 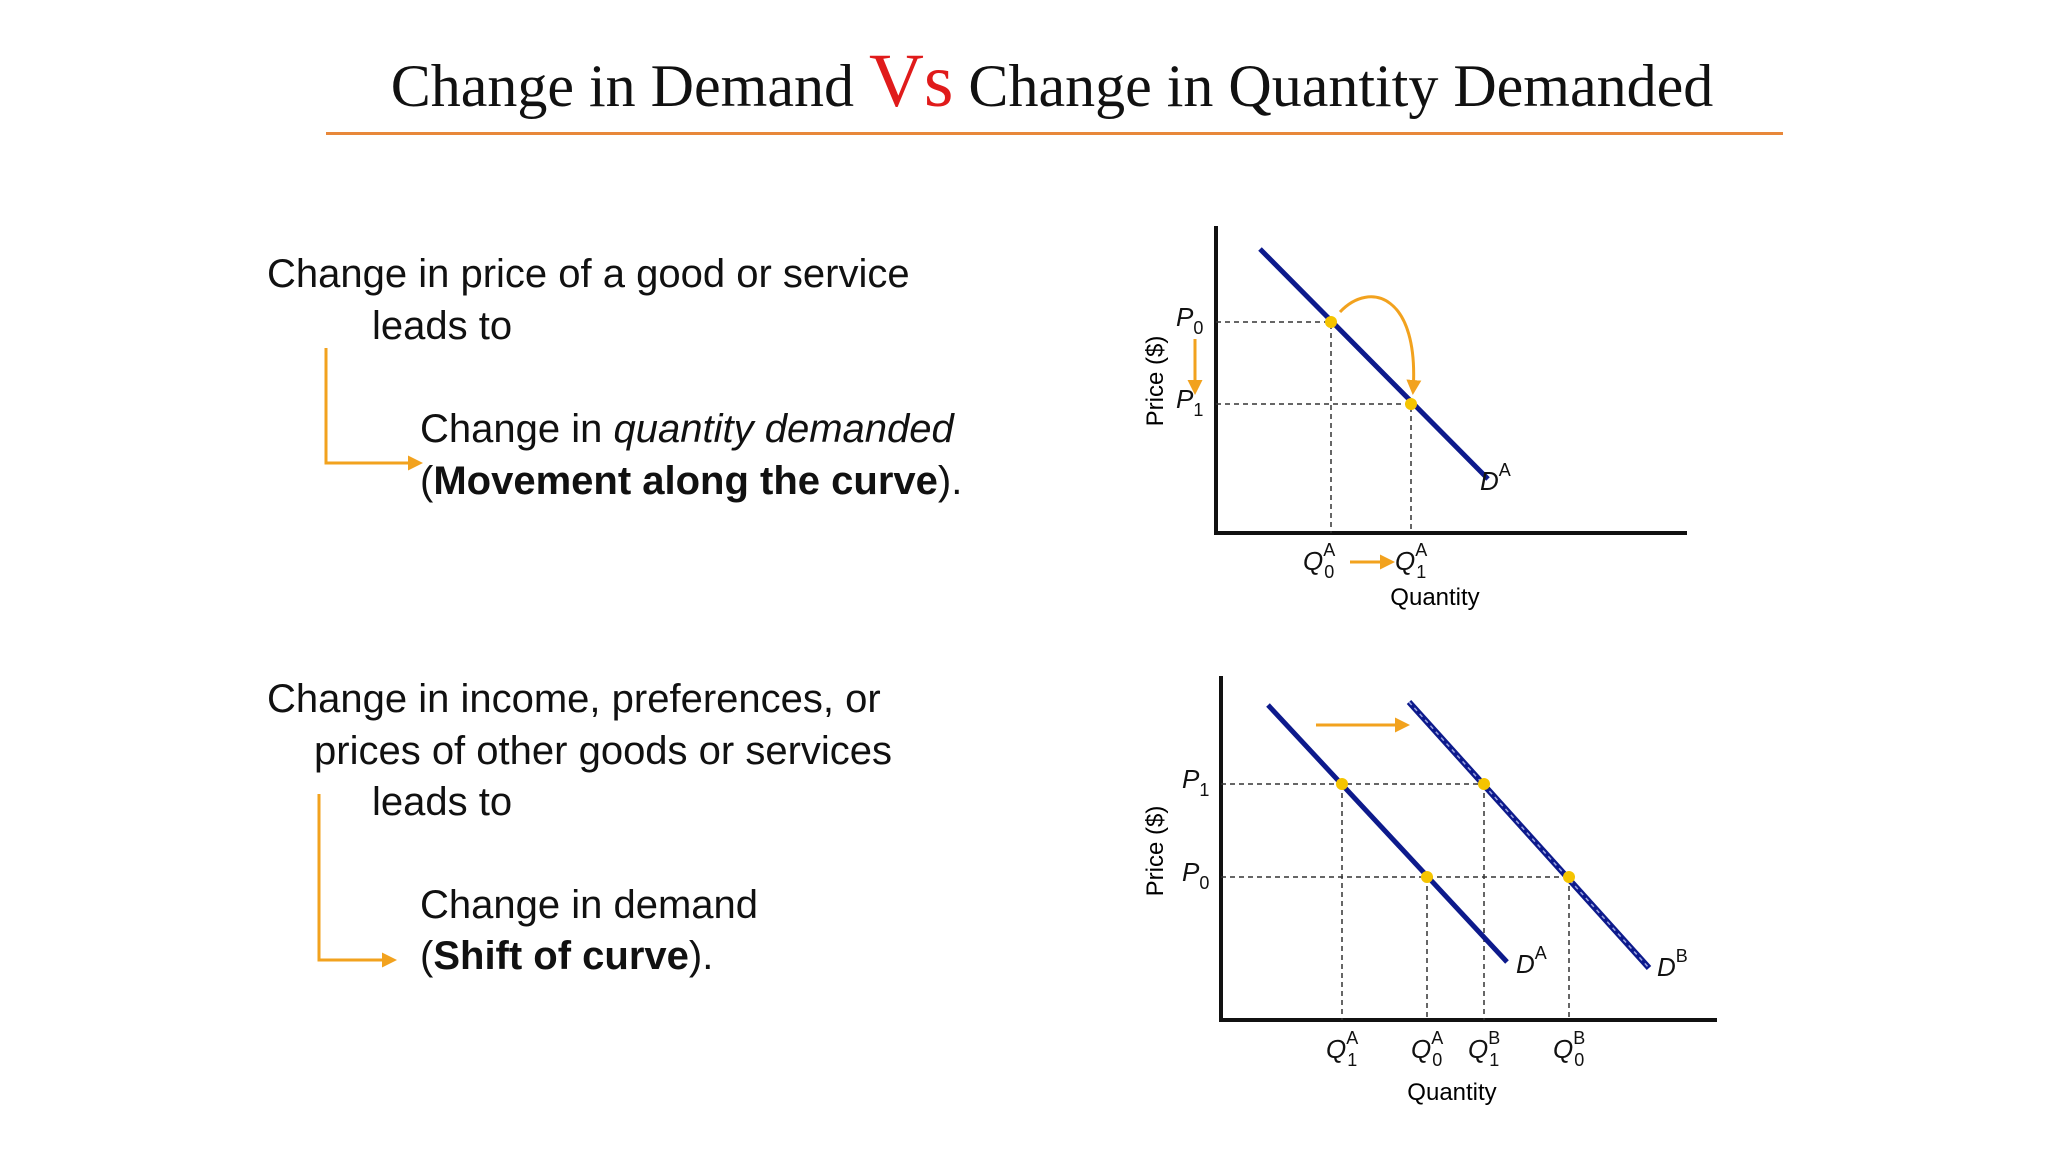 I want to click on text-bold: Movement along the curve, so click(x=685, y=481).